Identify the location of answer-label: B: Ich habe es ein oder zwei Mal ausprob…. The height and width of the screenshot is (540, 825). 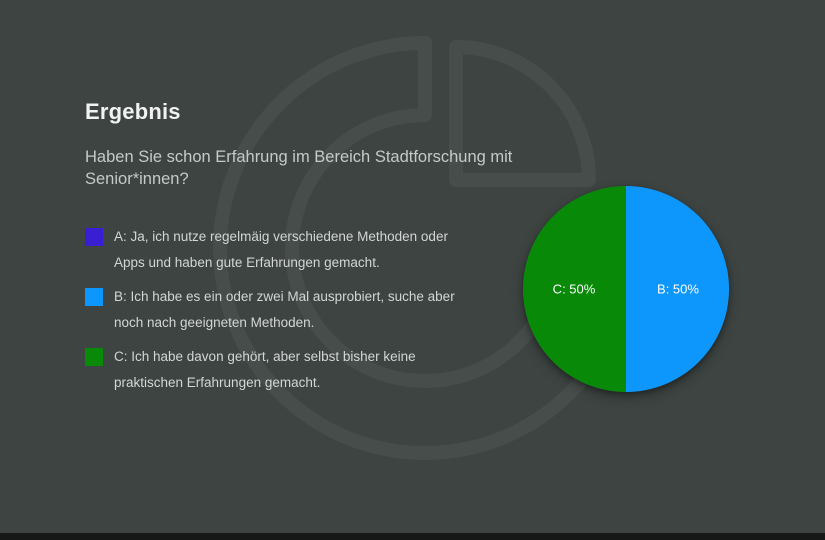
(284, 310).